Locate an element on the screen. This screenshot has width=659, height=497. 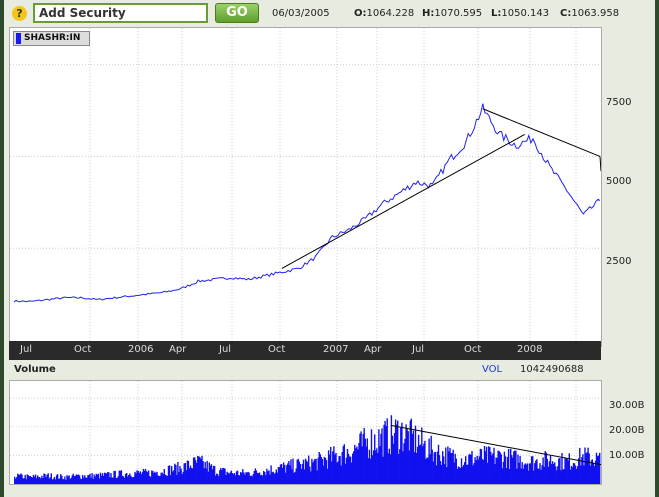
legend-label: SHASHR:IN is located at coordinates (52, 38).